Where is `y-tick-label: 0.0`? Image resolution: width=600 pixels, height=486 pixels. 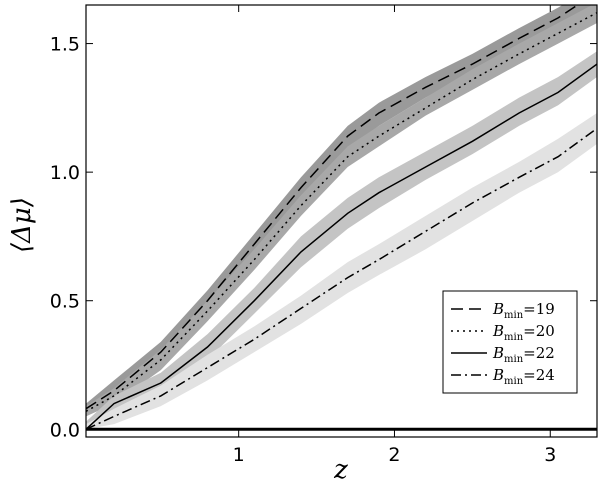 y-tick-label: 0.0 is located at coordinates (65, 430).